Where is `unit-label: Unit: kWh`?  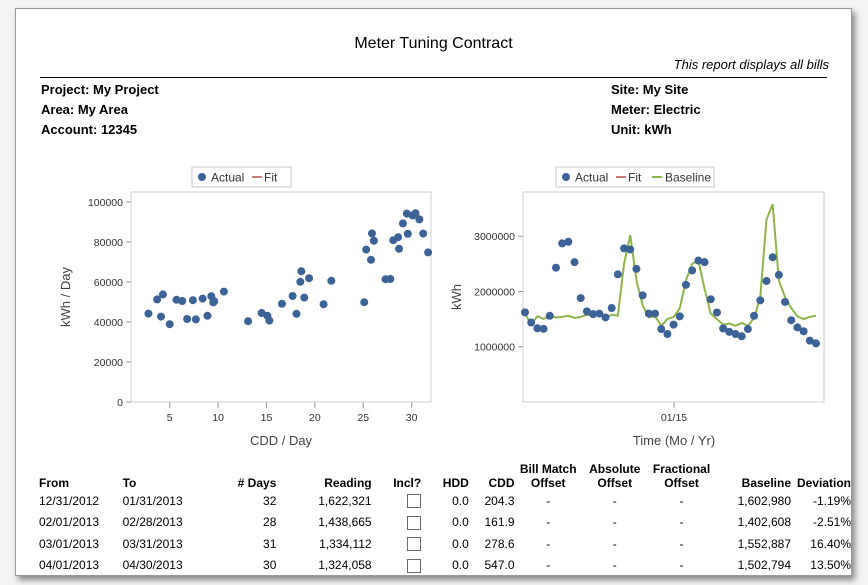 unit-label: Unit: kWh is located at coordinates (641, 129).